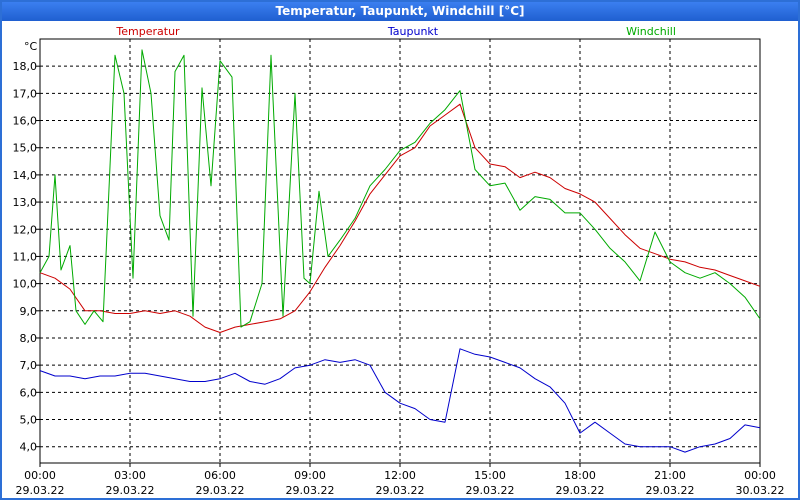 This screenshot has width=800, height=500. Describe the element at coordinates (31, 46) in the screenshot. I see `y-axis-unit-label: °C` at that location.